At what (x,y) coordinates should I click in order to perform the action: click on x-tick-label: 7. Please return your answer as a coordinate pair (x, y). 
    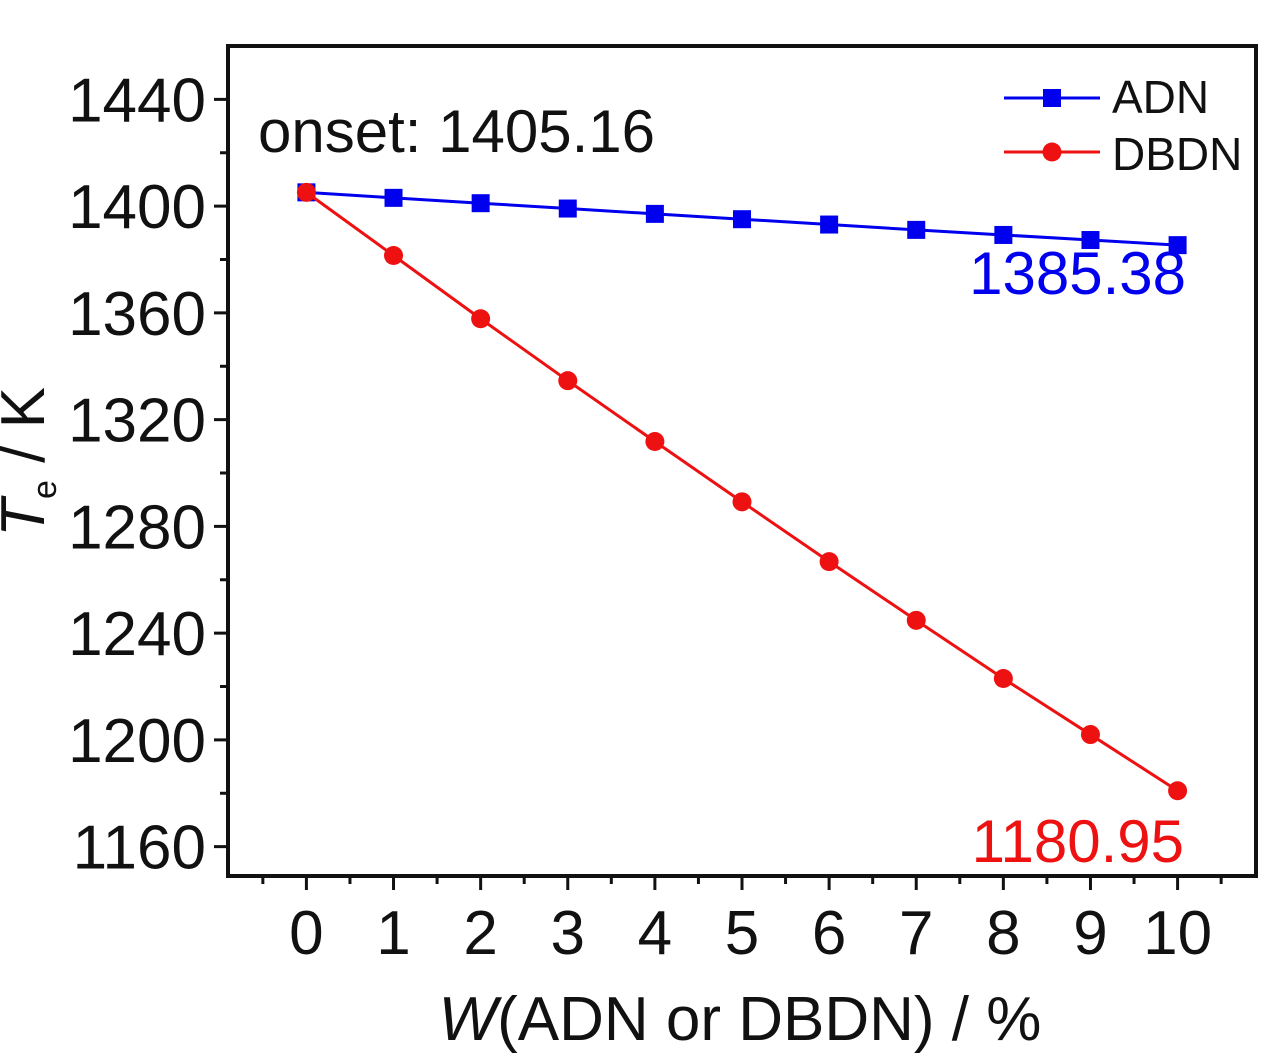
    Looking at the image, I should click on (916, 933).